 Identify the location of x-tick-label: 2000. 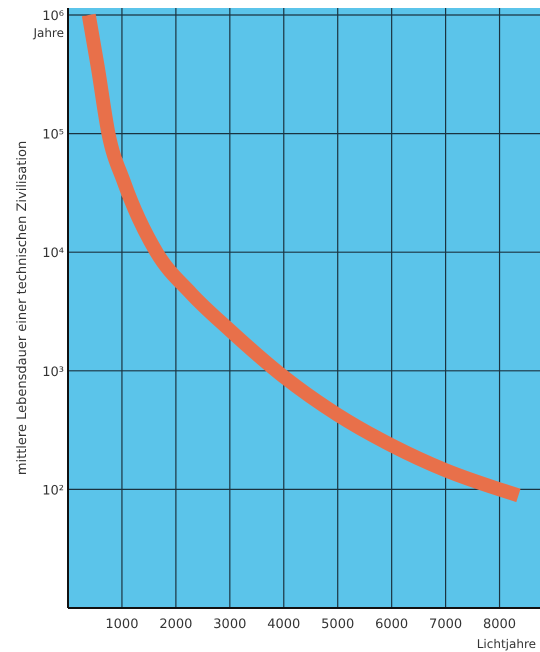
(175, 624).